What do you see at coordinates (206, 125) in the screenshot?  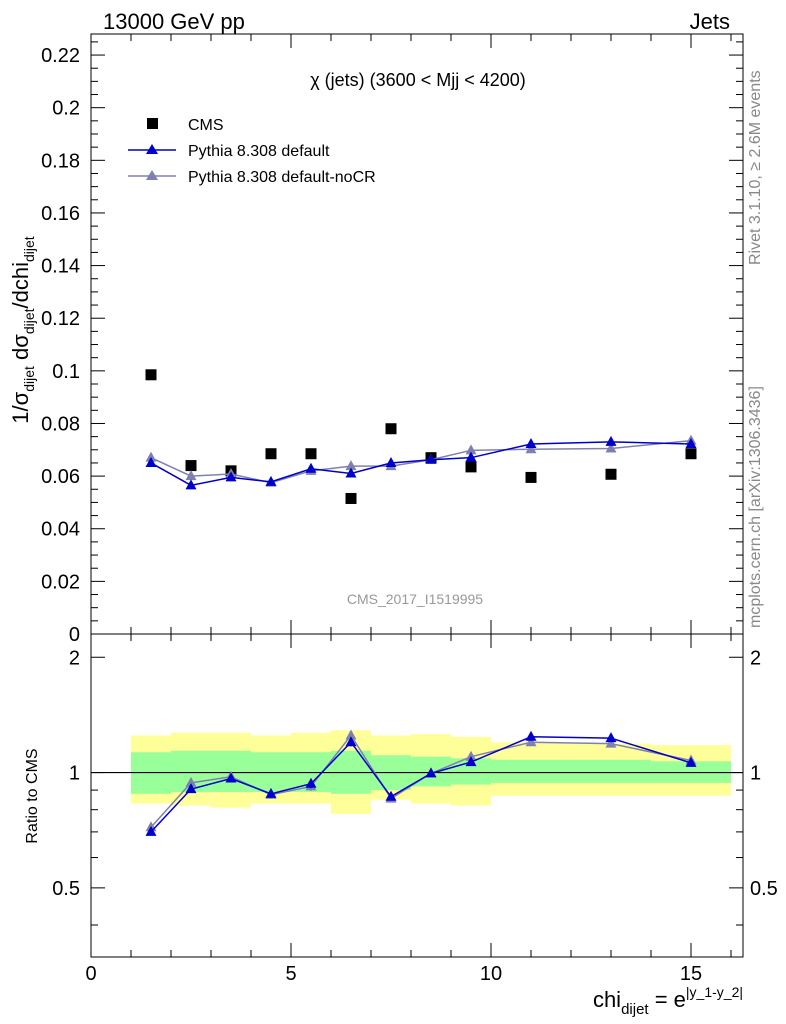 I see `legend-label-cms: CMS` at bounding box center [206, 125].